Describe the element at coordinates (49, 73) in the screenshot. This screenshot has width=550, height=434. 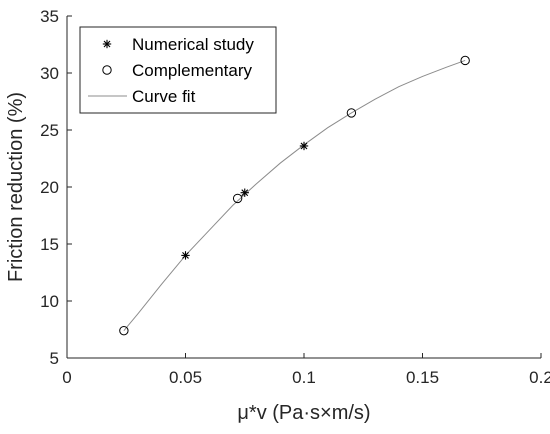
I see `y-tick-label: 30` at that location.